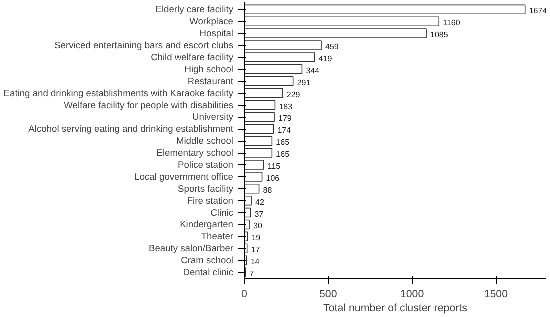  What do you see at coordinates (192, 57) in the screenshot?
I see `y-tick-label: Child welfare facility` at bounding box center [192, 57].